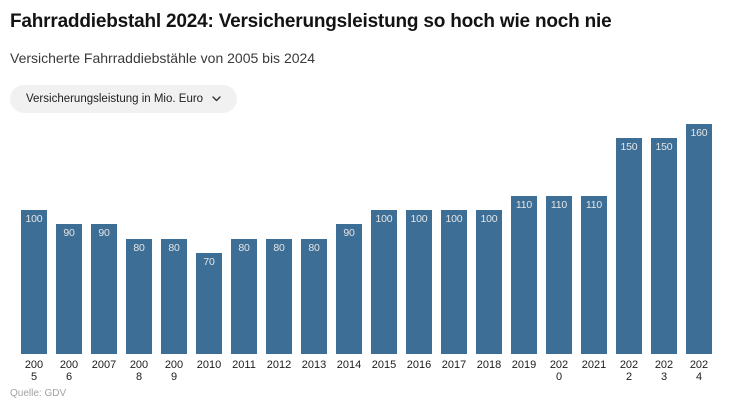 Image resolution: width=735 pixels, height=413 pixels. What do you see at coordinates (629, 371) in the screenshot?
I see `x-tick-2022: 202 2` at bounding box center [629, 371].